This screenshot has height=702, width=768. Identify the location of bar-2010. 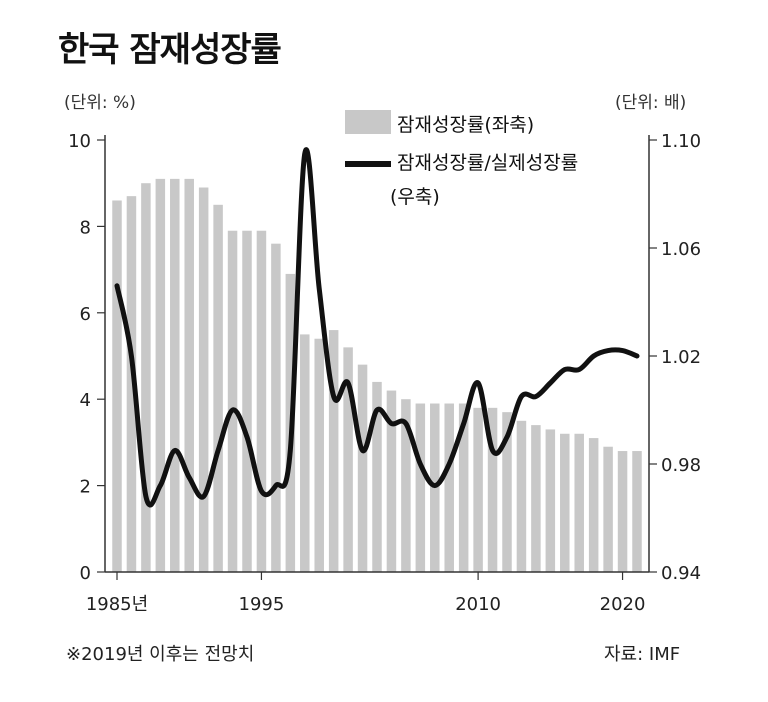
(478, 489).